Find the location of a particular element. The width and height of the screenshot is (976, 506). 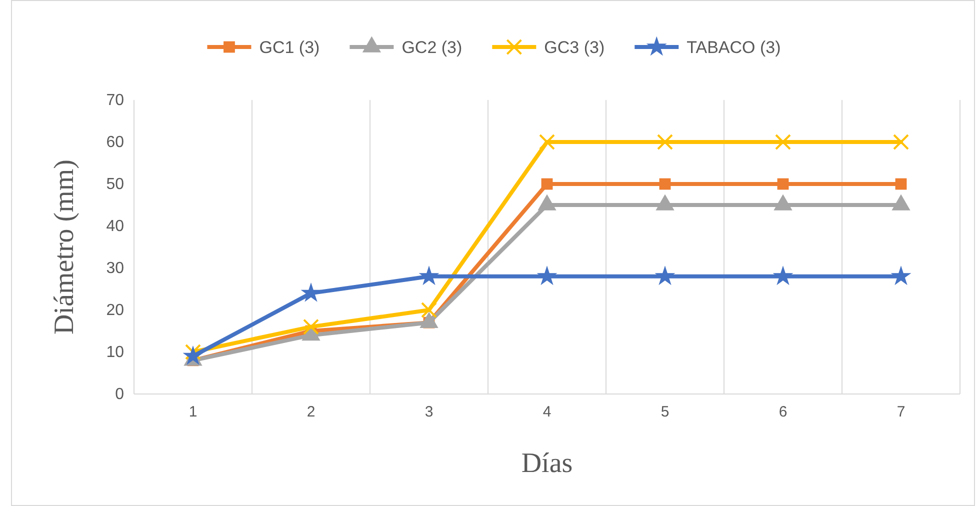

x-tick-label: 6 is located at coordinates (783, 412).